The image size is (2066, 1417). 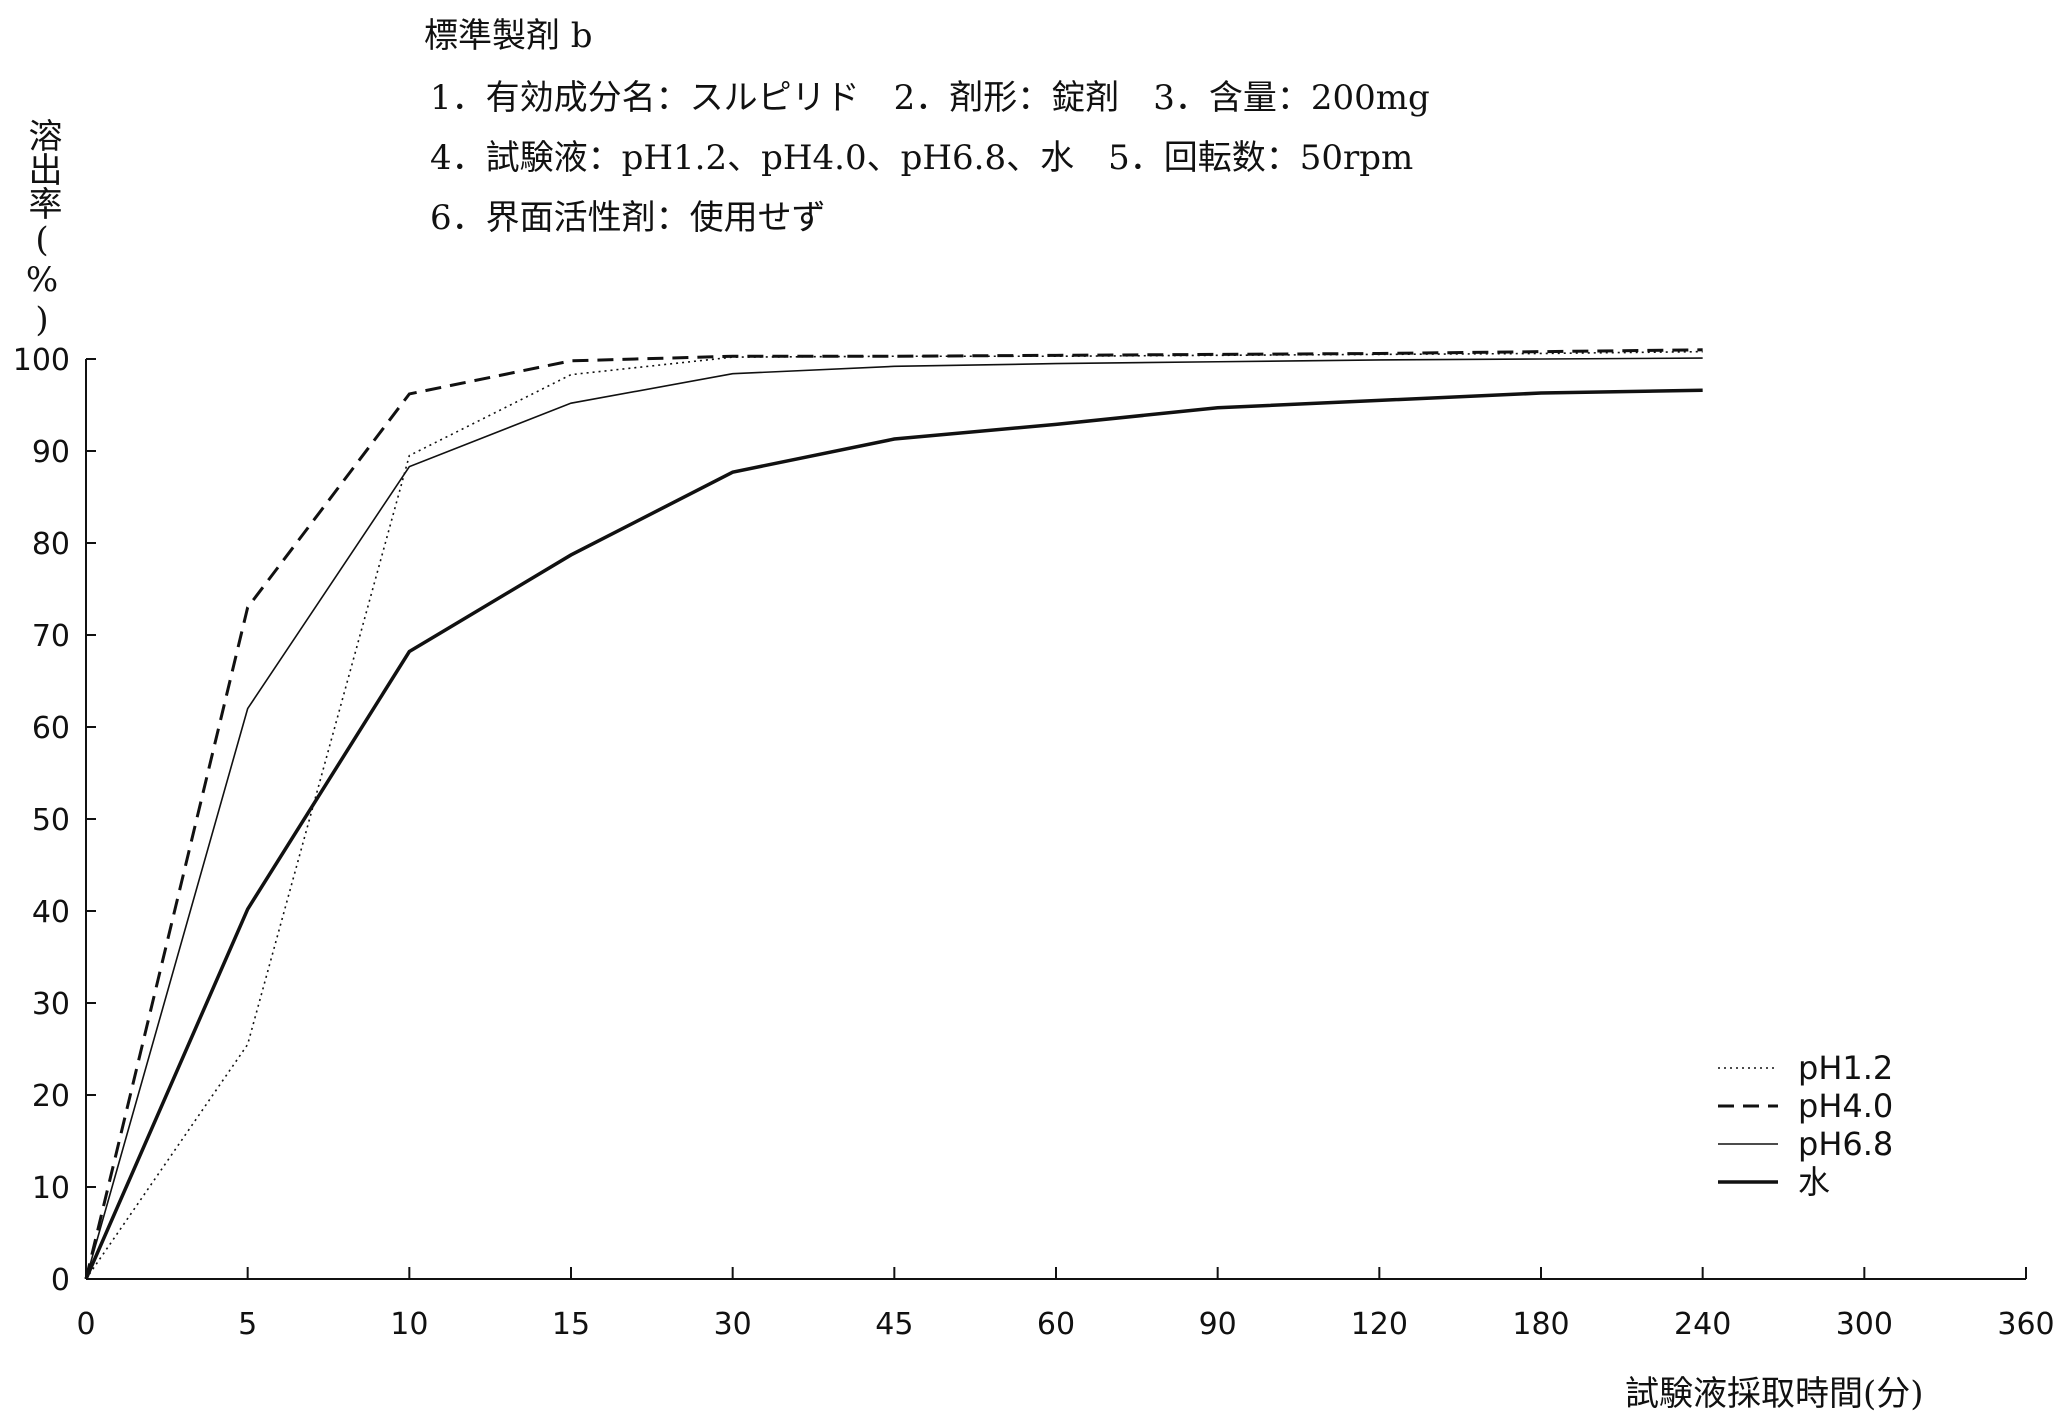 What do you see at coordinates (2025, 1324) in the screenshot?
I see `x-tick-label: 360` at bounding box center [2025, 1324].